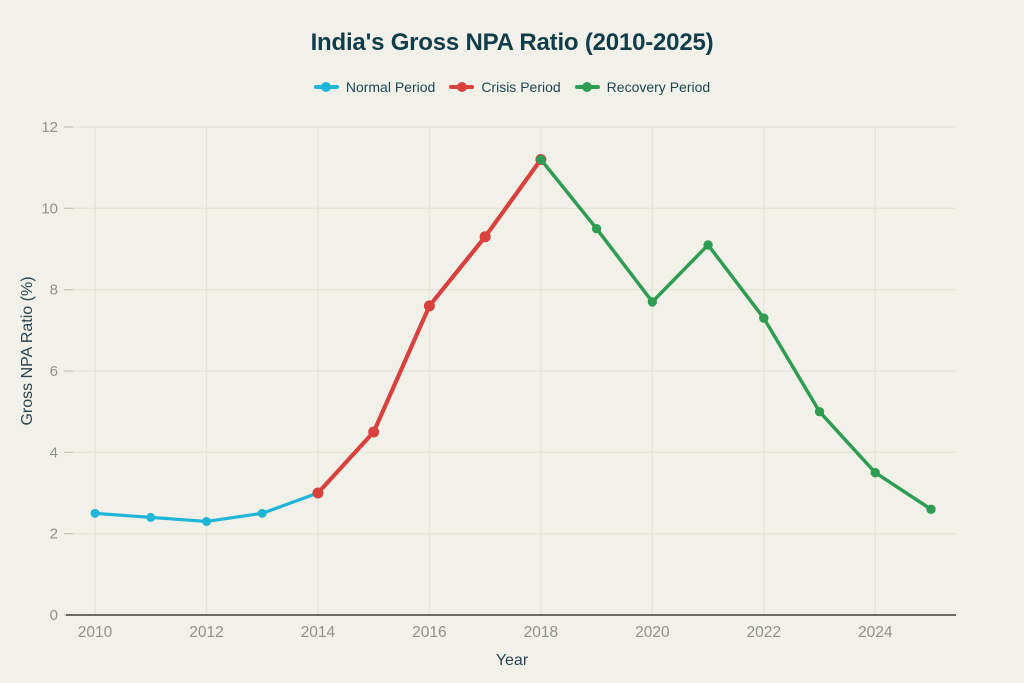 The height and width of the screenshot is (683, 1024). I want to click on x-tick-label-2024: 2024, so click(875, 632).